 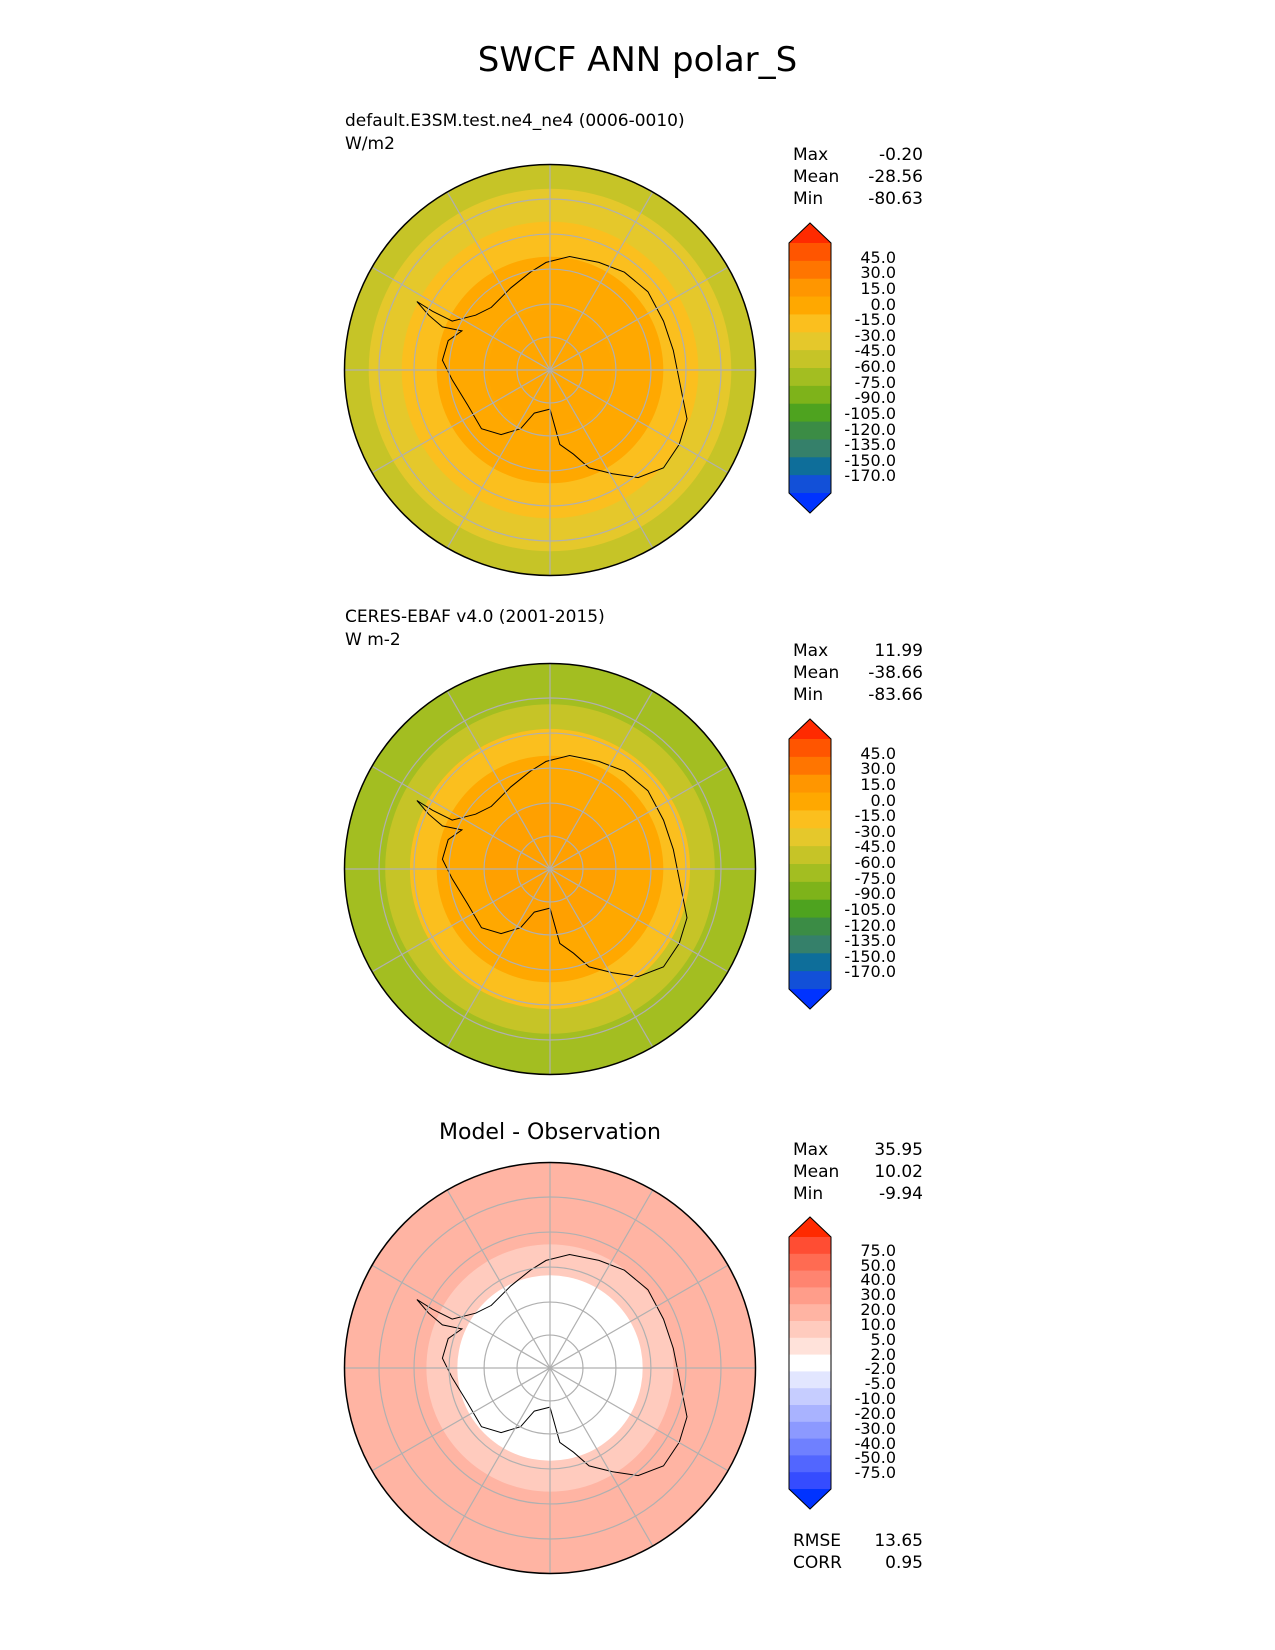 What do you see at coordinates (875, 1458) in the screenshot?
I see `colorbar-tick-label: -50.0` at bounding box center [875, 1458].